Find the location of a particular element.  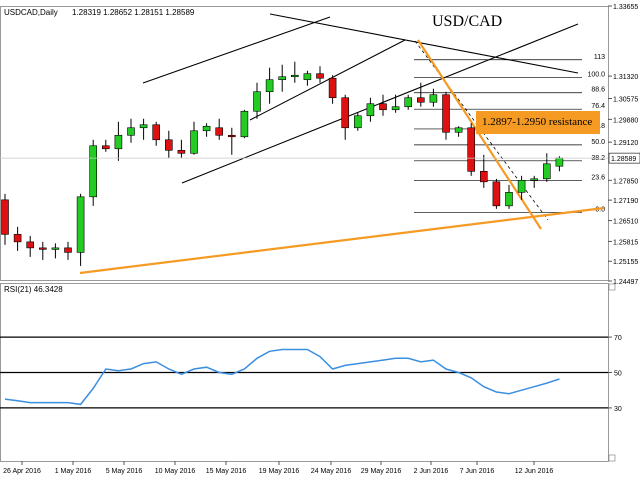

x-tick-label: 26 Apr 2016 is located at coordinates (22, 471).